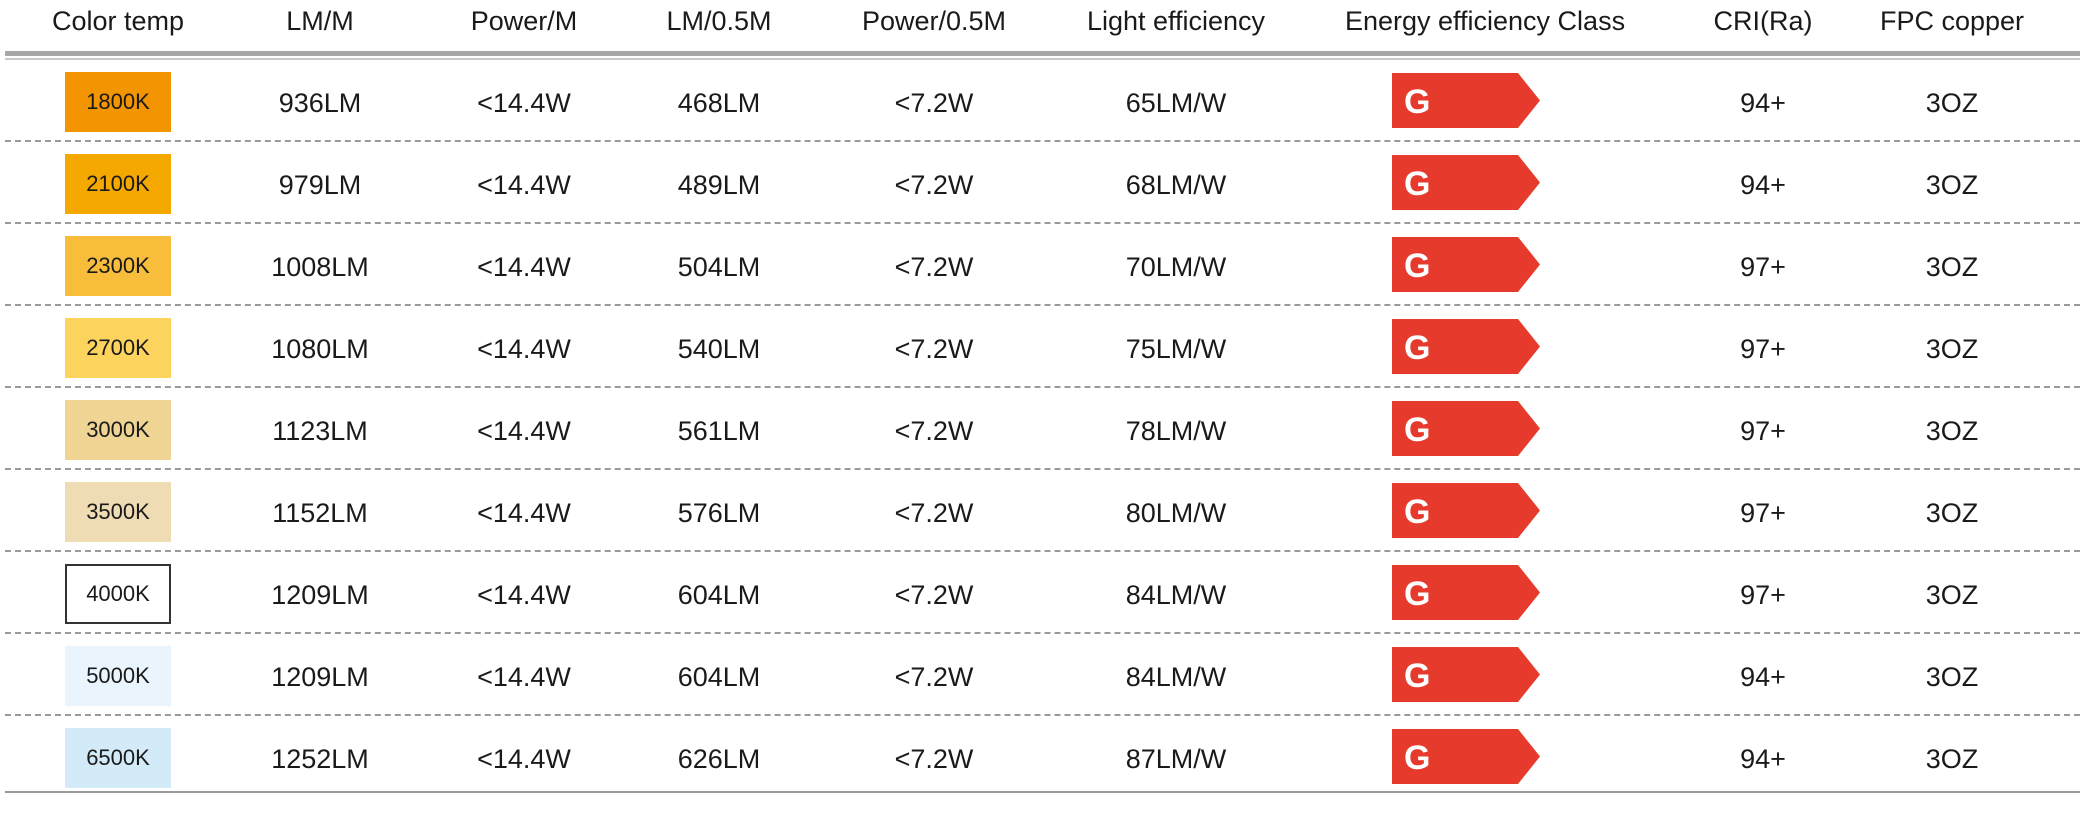  What do you see at coordinates (1040, 757) in the screenshot?
I see `table-row: 6500K 1252LM <14.4W 626LM <7.2W 87LM/W 94+ 3OZ G` at bounding box center [1040, 757].